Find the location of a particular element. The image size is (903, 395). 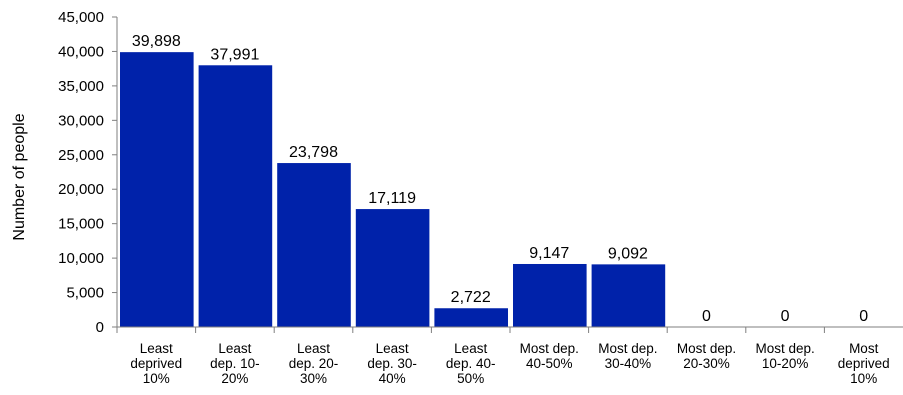

y-tick-label: 25,000 is located at coordinates (81, 155).